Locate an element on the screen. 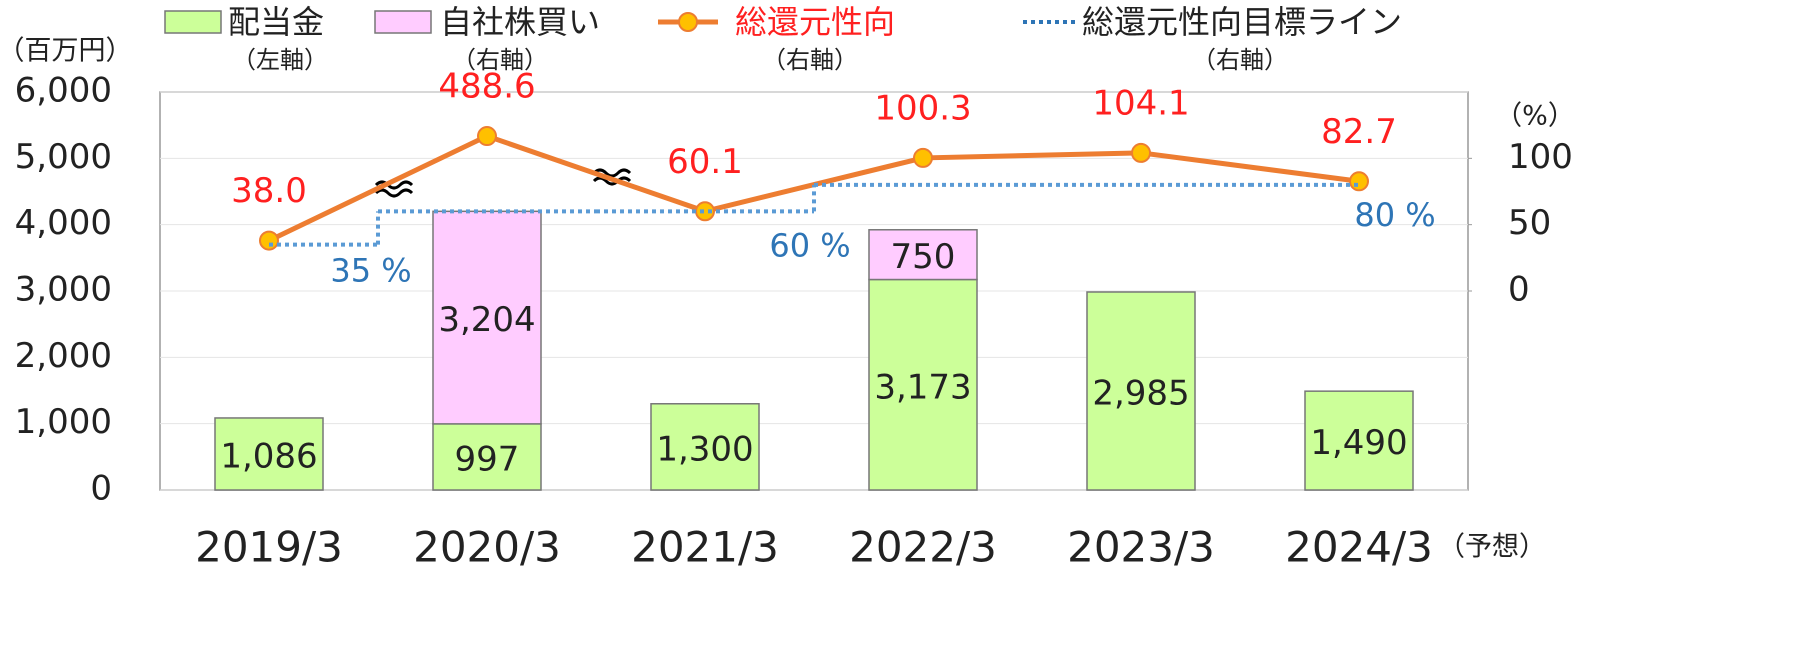  y-tick-label: 6,000 is located at coordinates (63, 91).